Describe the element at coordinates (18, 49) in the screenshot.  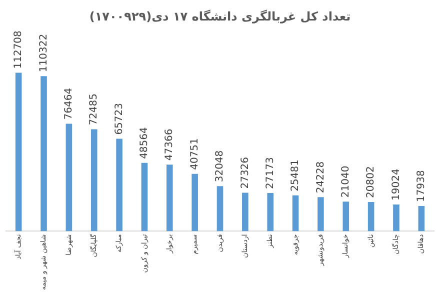
I see `data-label: 112708` at that location.